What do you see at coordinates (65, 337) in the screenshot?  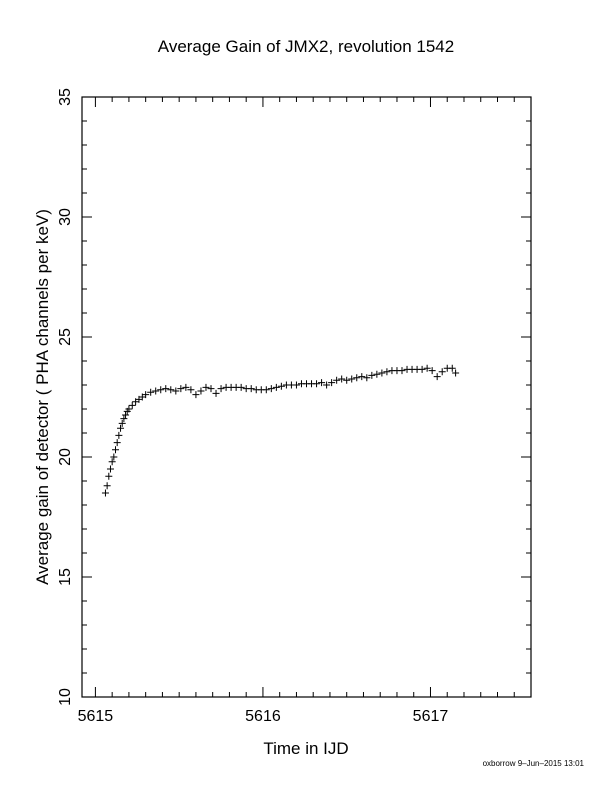 I see `y-tick-label: 25` at bounding box center [65, 337].